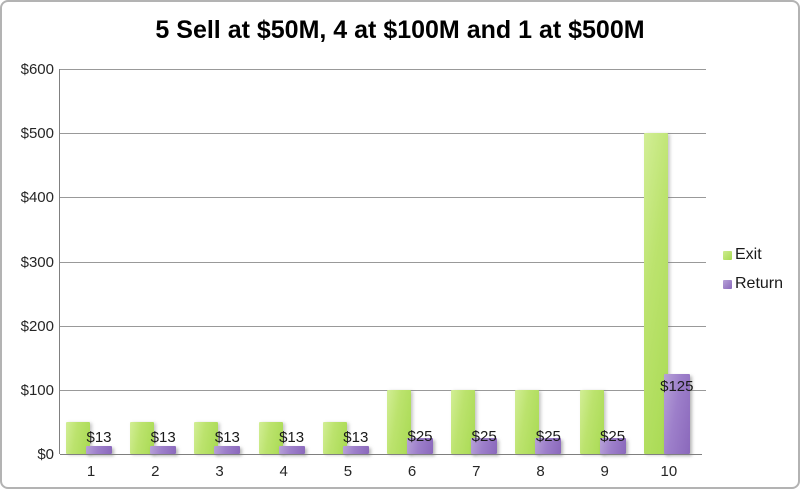 The image size is (800, 489). Describe the element at coordinates (727, 284) in the screenshot. I see `legend-swatch-return-icon` at that location.